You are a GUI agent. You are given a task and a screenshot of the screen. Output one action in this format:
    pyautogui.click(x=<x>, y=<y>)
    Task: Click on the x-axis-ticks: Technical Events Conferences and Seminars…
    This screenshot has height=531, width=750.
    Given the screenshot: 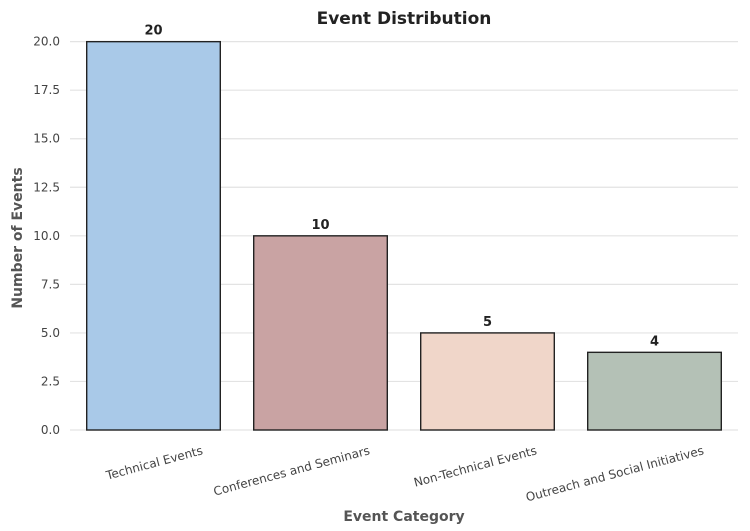 What is the action you would take?
    pyautogui.click(x=405, y=473)
    